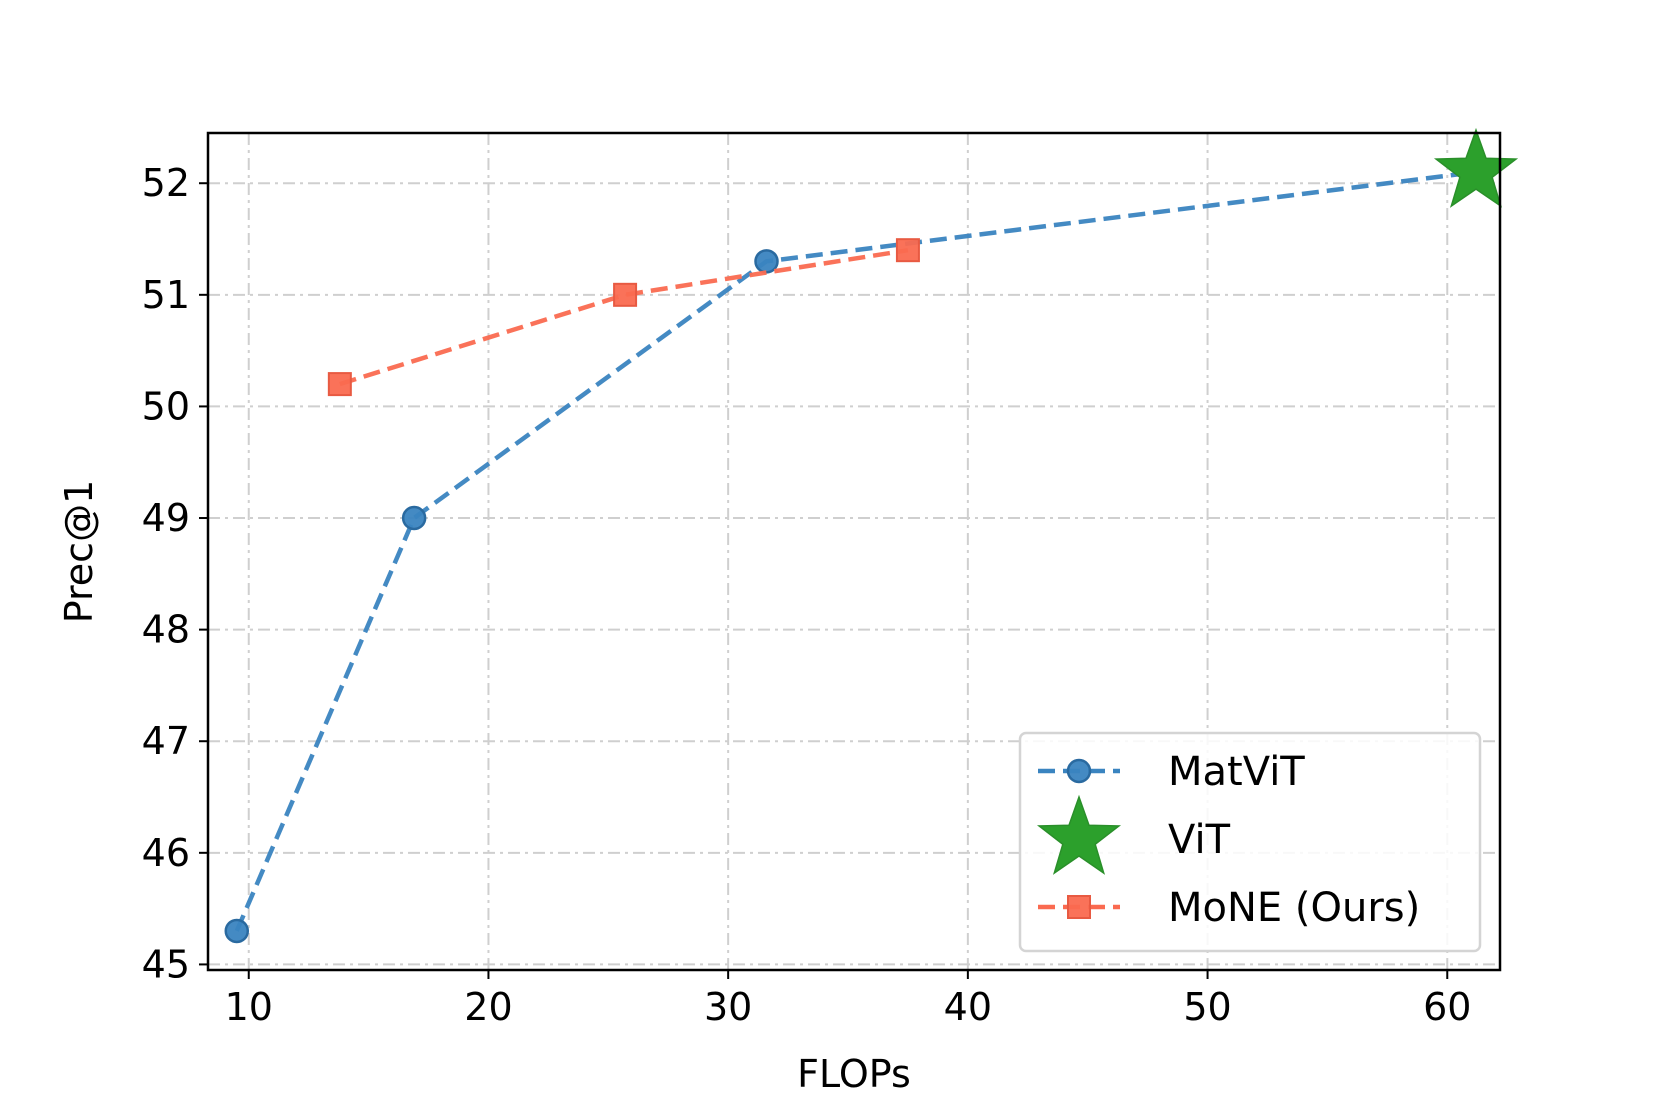 Image resolution: width=1661 pixels, height=1107 pixels. What do you see at coordinates (1447, 1007) in the screenshot?
I see `x-tick-label: 60` at bounding box center [1447, 1007].